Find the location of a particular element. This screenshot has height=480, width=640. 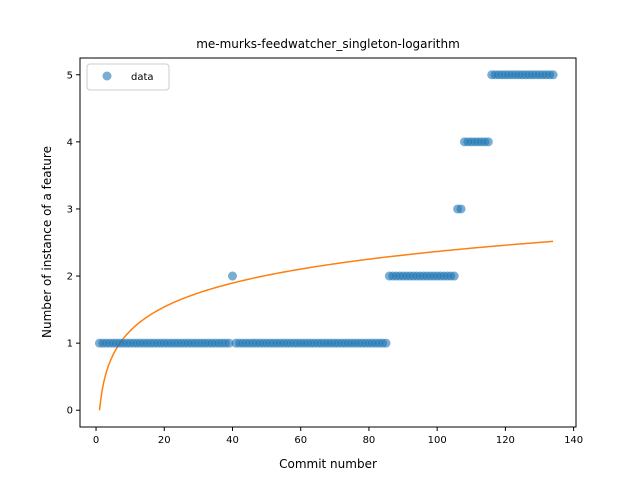

y-tick-label: 5 is located at coordinates (70, 75).